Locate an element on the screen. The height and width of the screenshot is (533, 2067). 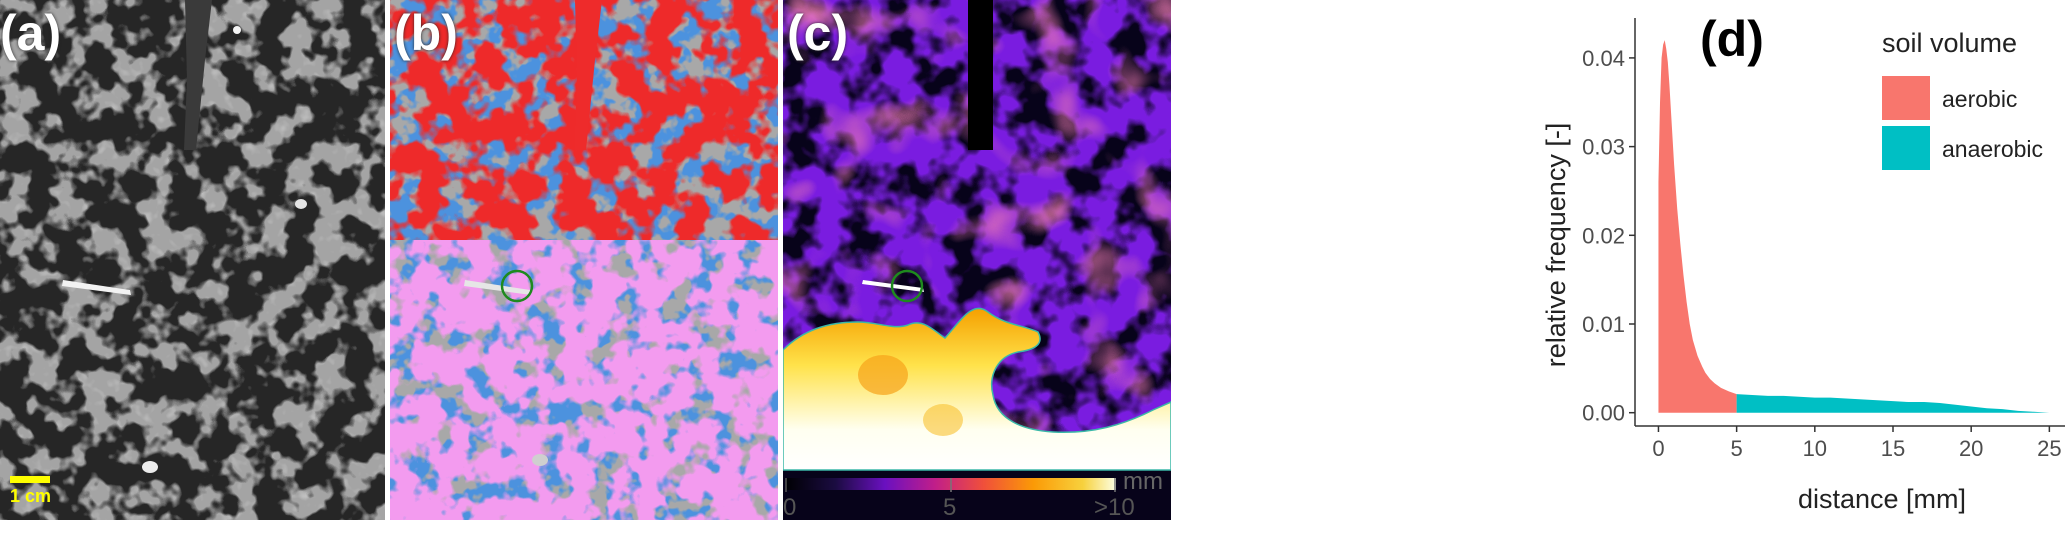
legend-swatch-anaerobic is located at coordinates (1906, 148).